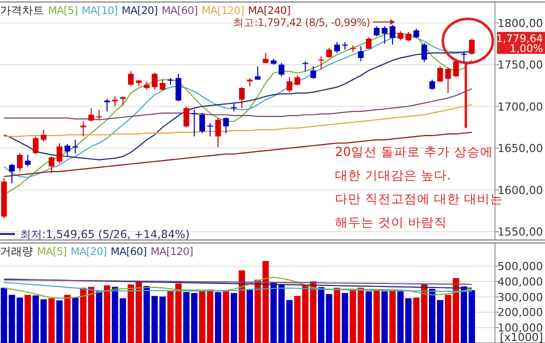 This screenshot has height=343, width=545. I want to click on text: 1,779,64, so click(520, 38).